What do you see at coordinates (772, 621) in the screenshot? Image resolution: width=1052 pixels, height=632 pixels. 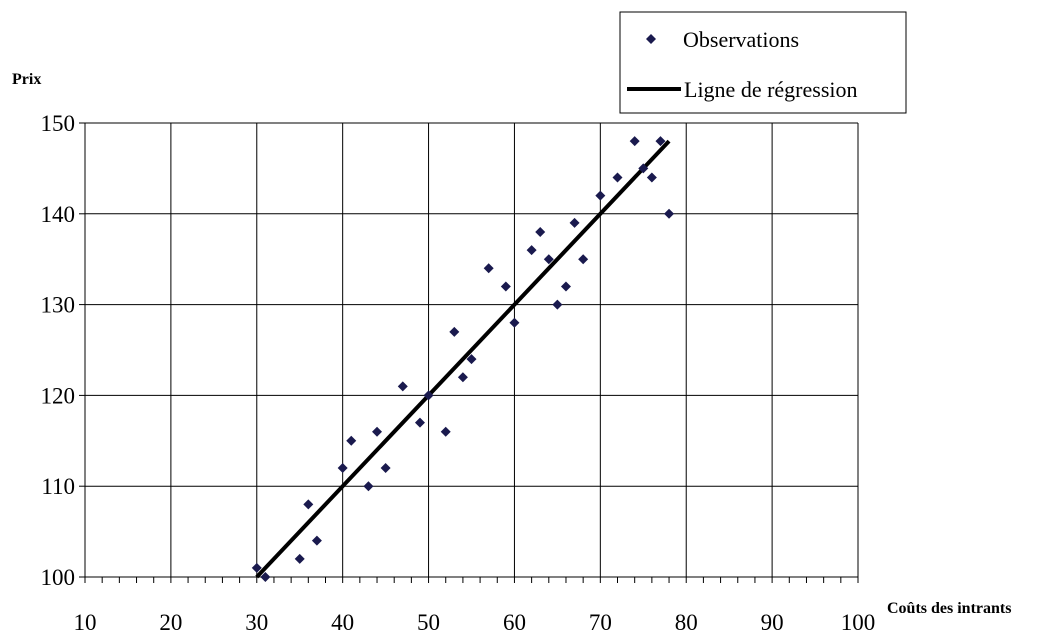 I see `x-tick-label: 90` at bounding box center [772, 621].